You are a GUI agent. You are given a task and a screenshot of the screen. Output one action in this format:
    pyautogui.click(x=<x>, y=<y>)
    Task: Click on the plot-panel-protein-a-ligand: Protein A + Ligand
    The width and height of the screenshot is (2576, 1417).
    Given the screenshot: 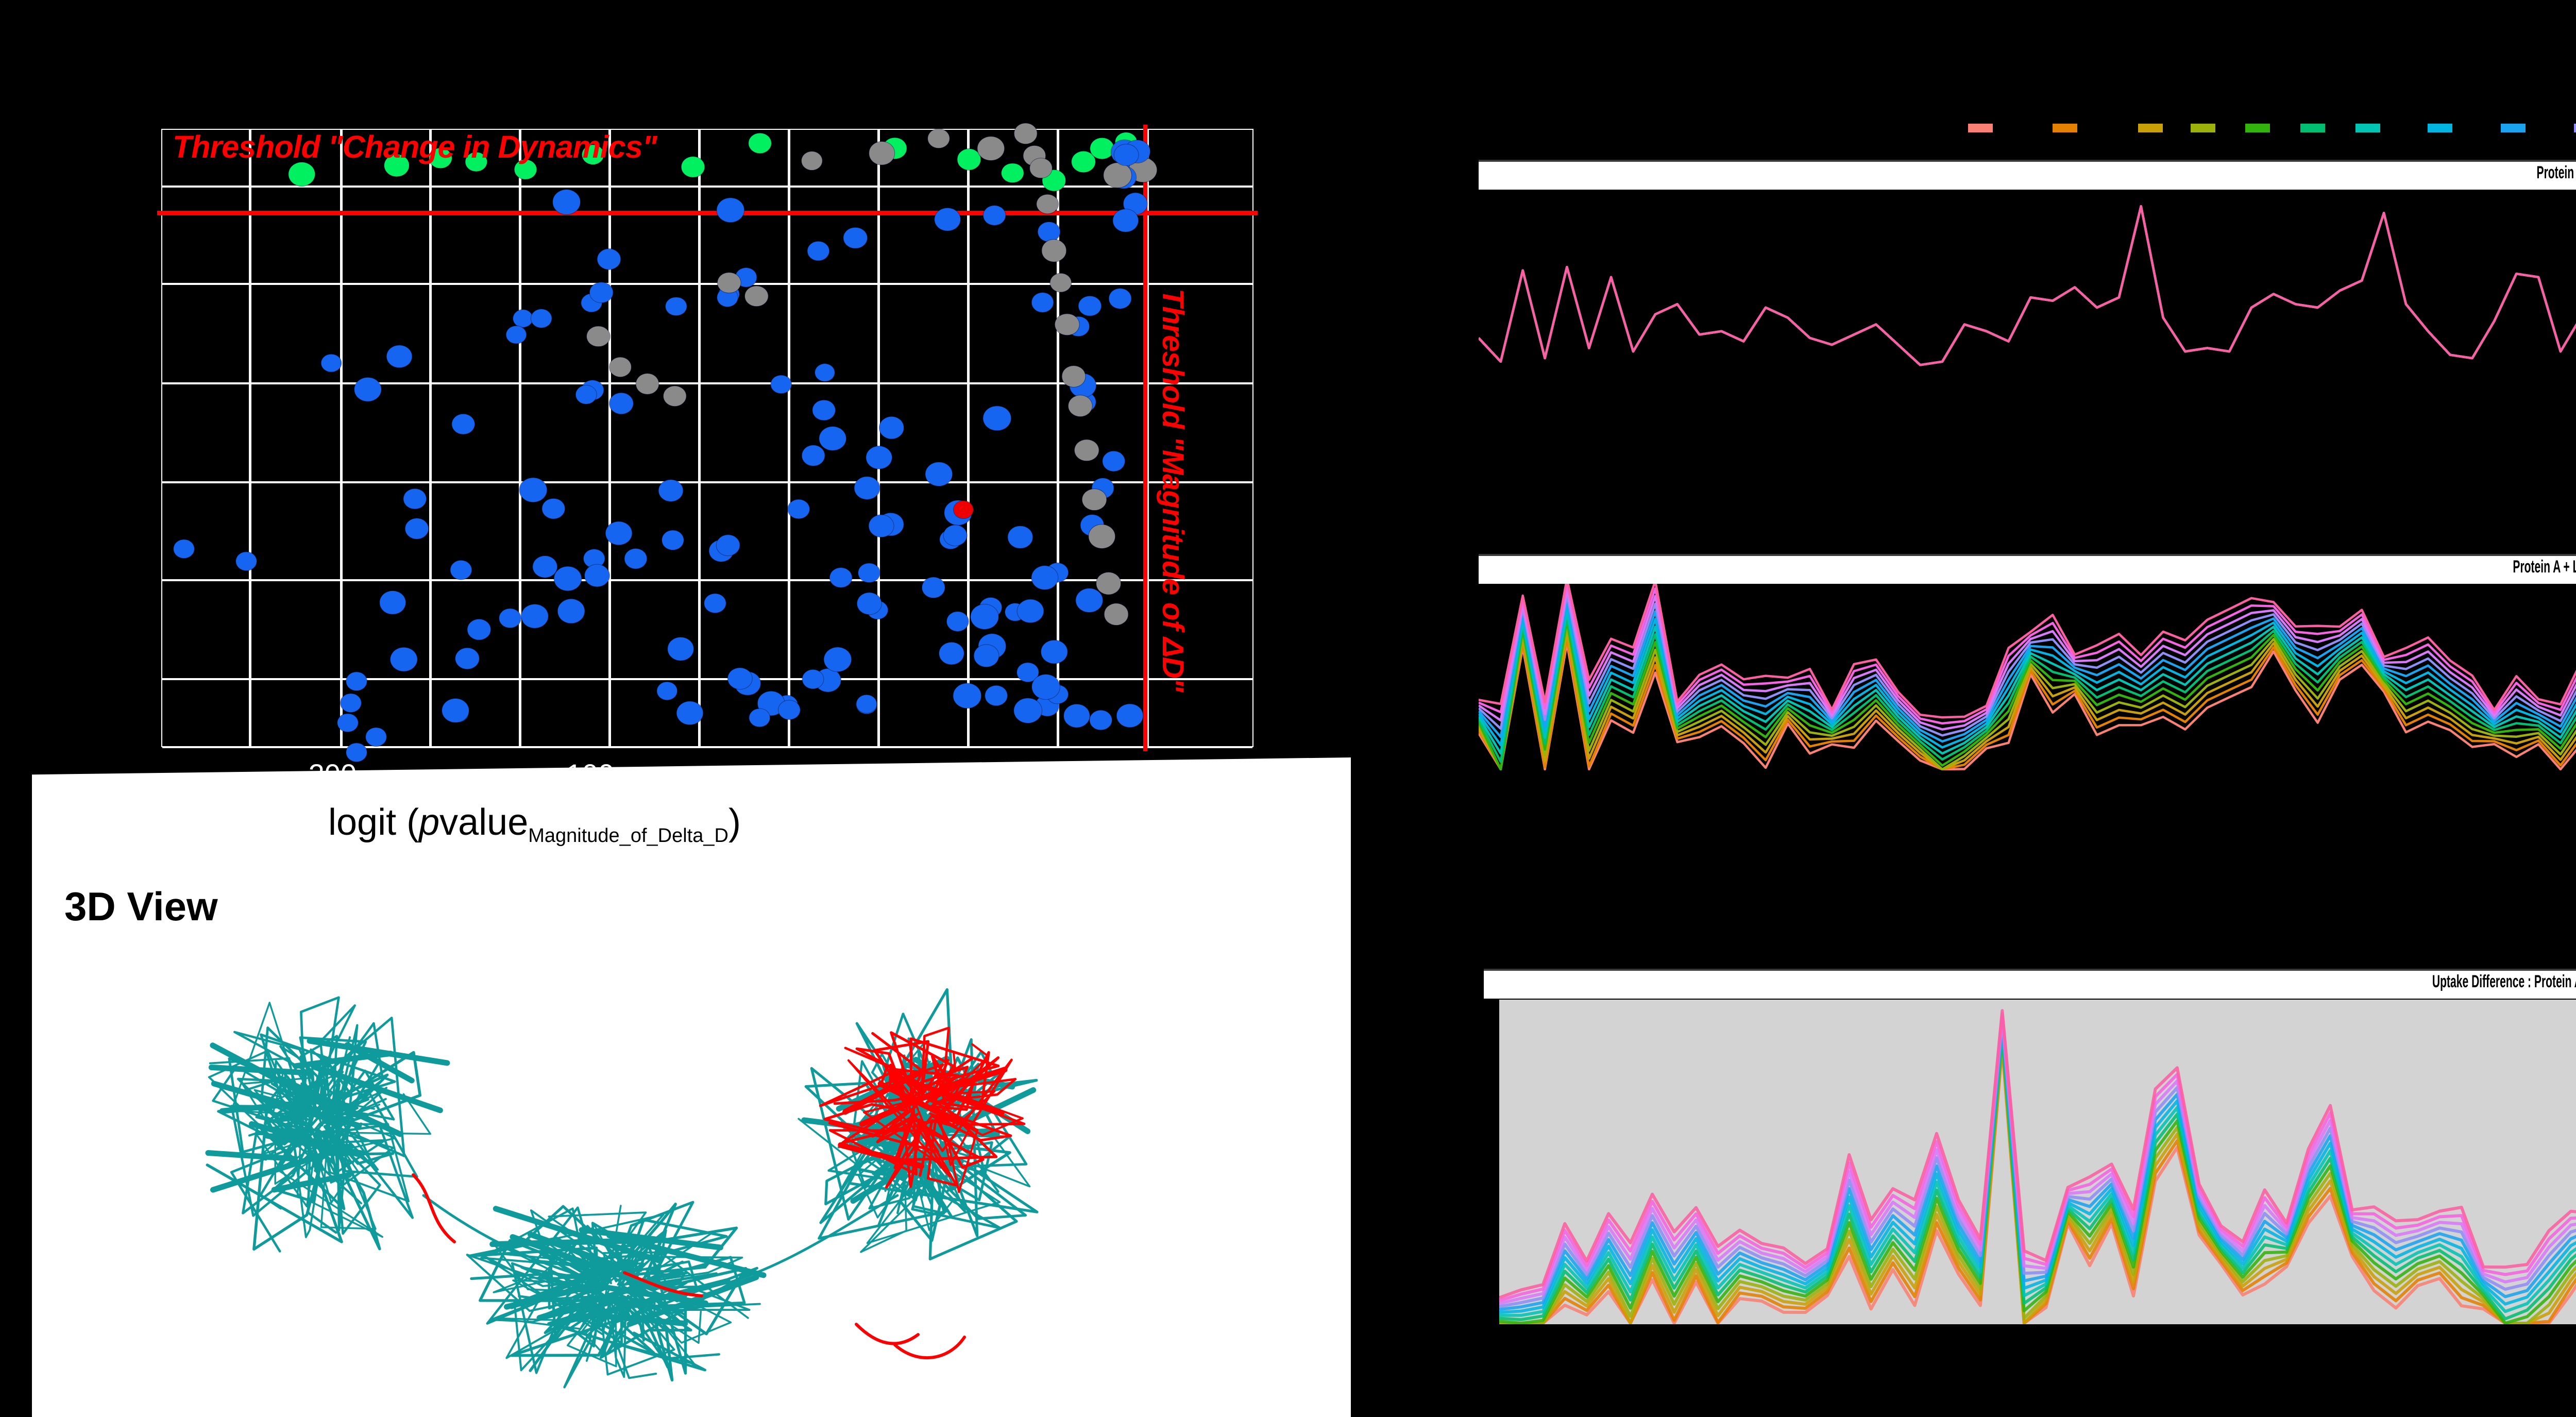 What is the action you would take?
    pyautogui.click(x=2027, y=662)
    